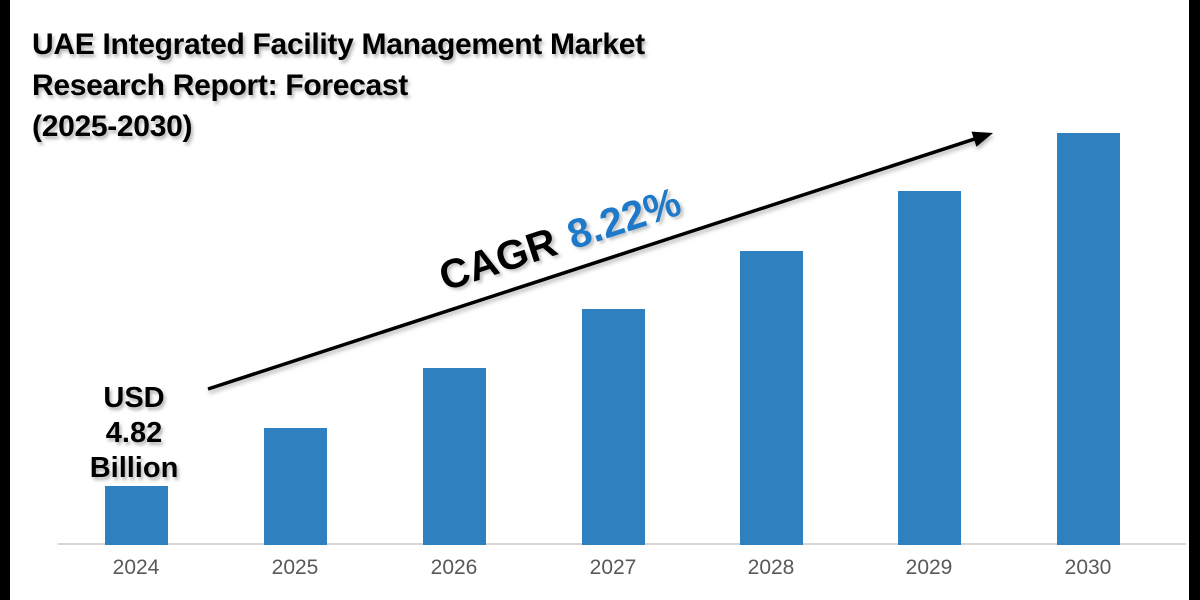 This screenshot has height=600, width=1200. Describe the element at coordinates (112, 126) in the screenshot. I see `chart-title-line-3: (2025-2030)` at that location.